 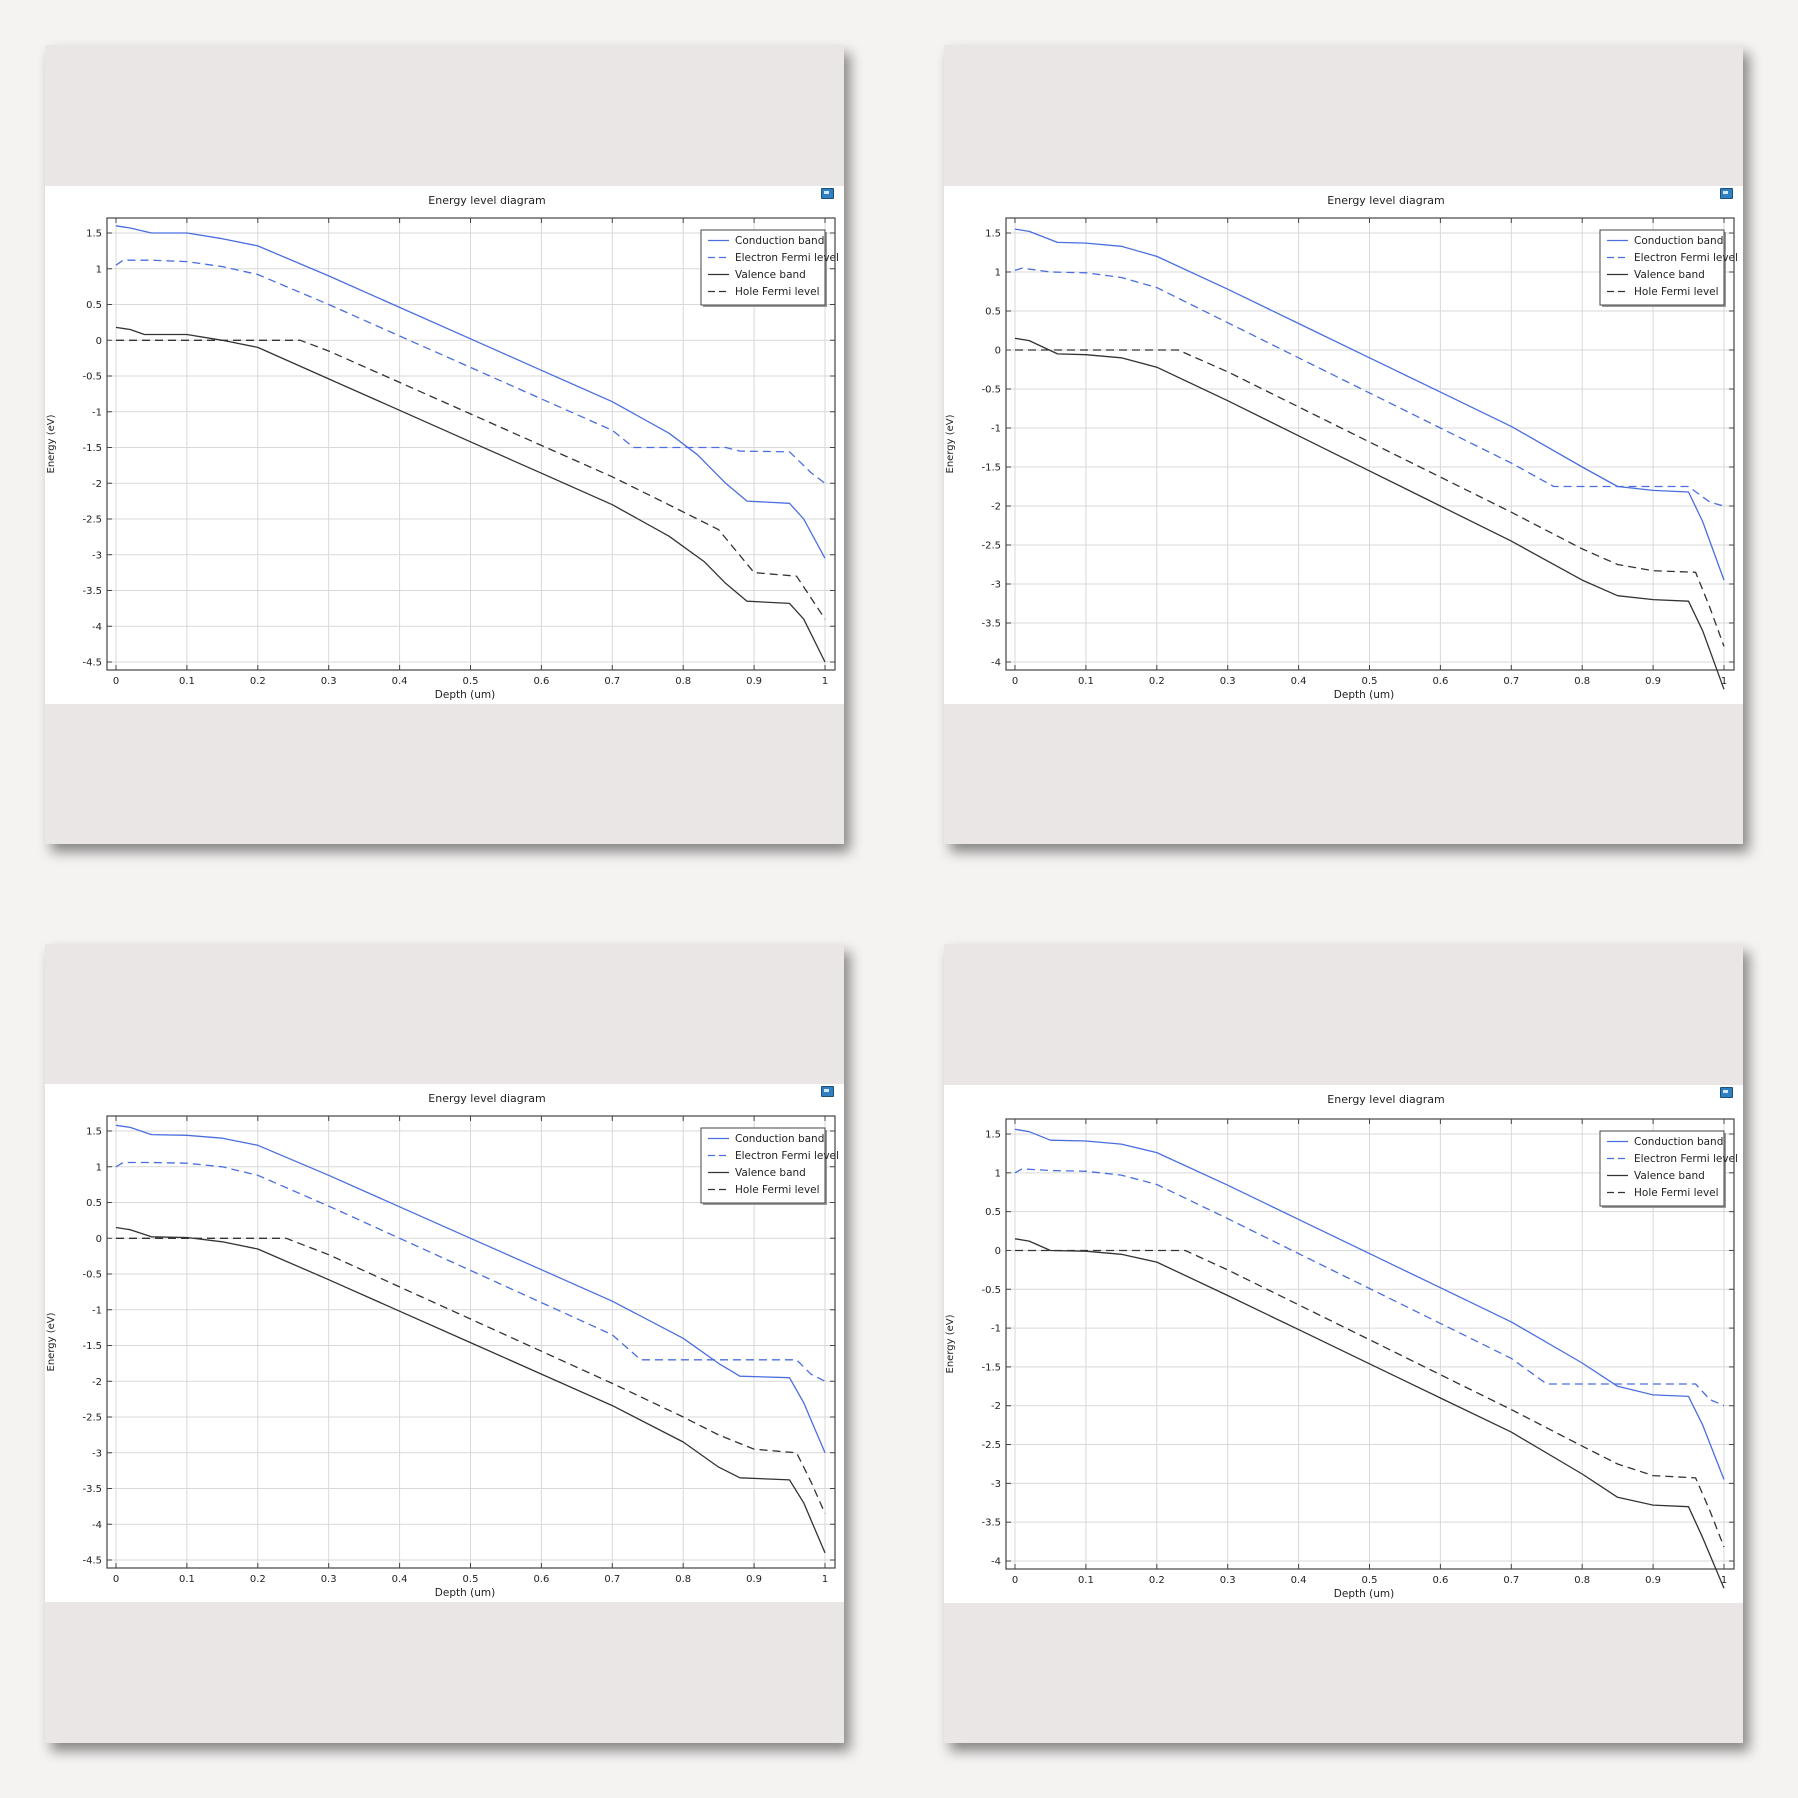 What do you see at coordinates (998, 273) in the screenshot?
I see `y-tick-label: 1` at bounding box center [998, 273].